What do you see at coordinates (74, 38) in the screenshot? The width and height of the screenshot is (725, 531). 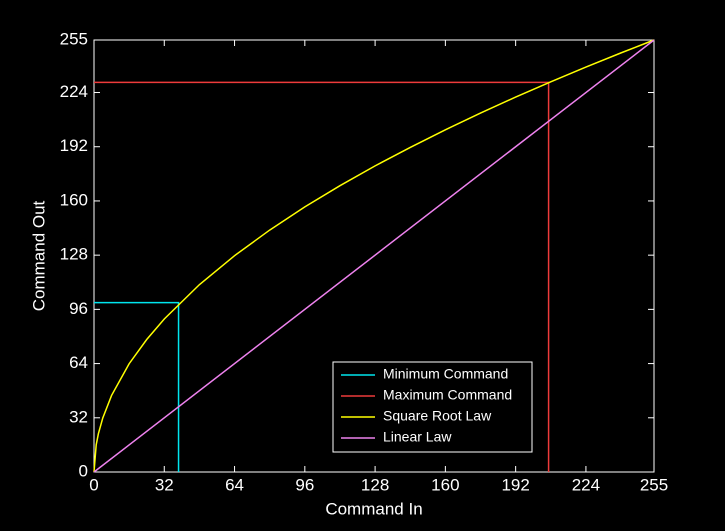 I see `y-tick-label: 255` at bounding box center [74, 38].